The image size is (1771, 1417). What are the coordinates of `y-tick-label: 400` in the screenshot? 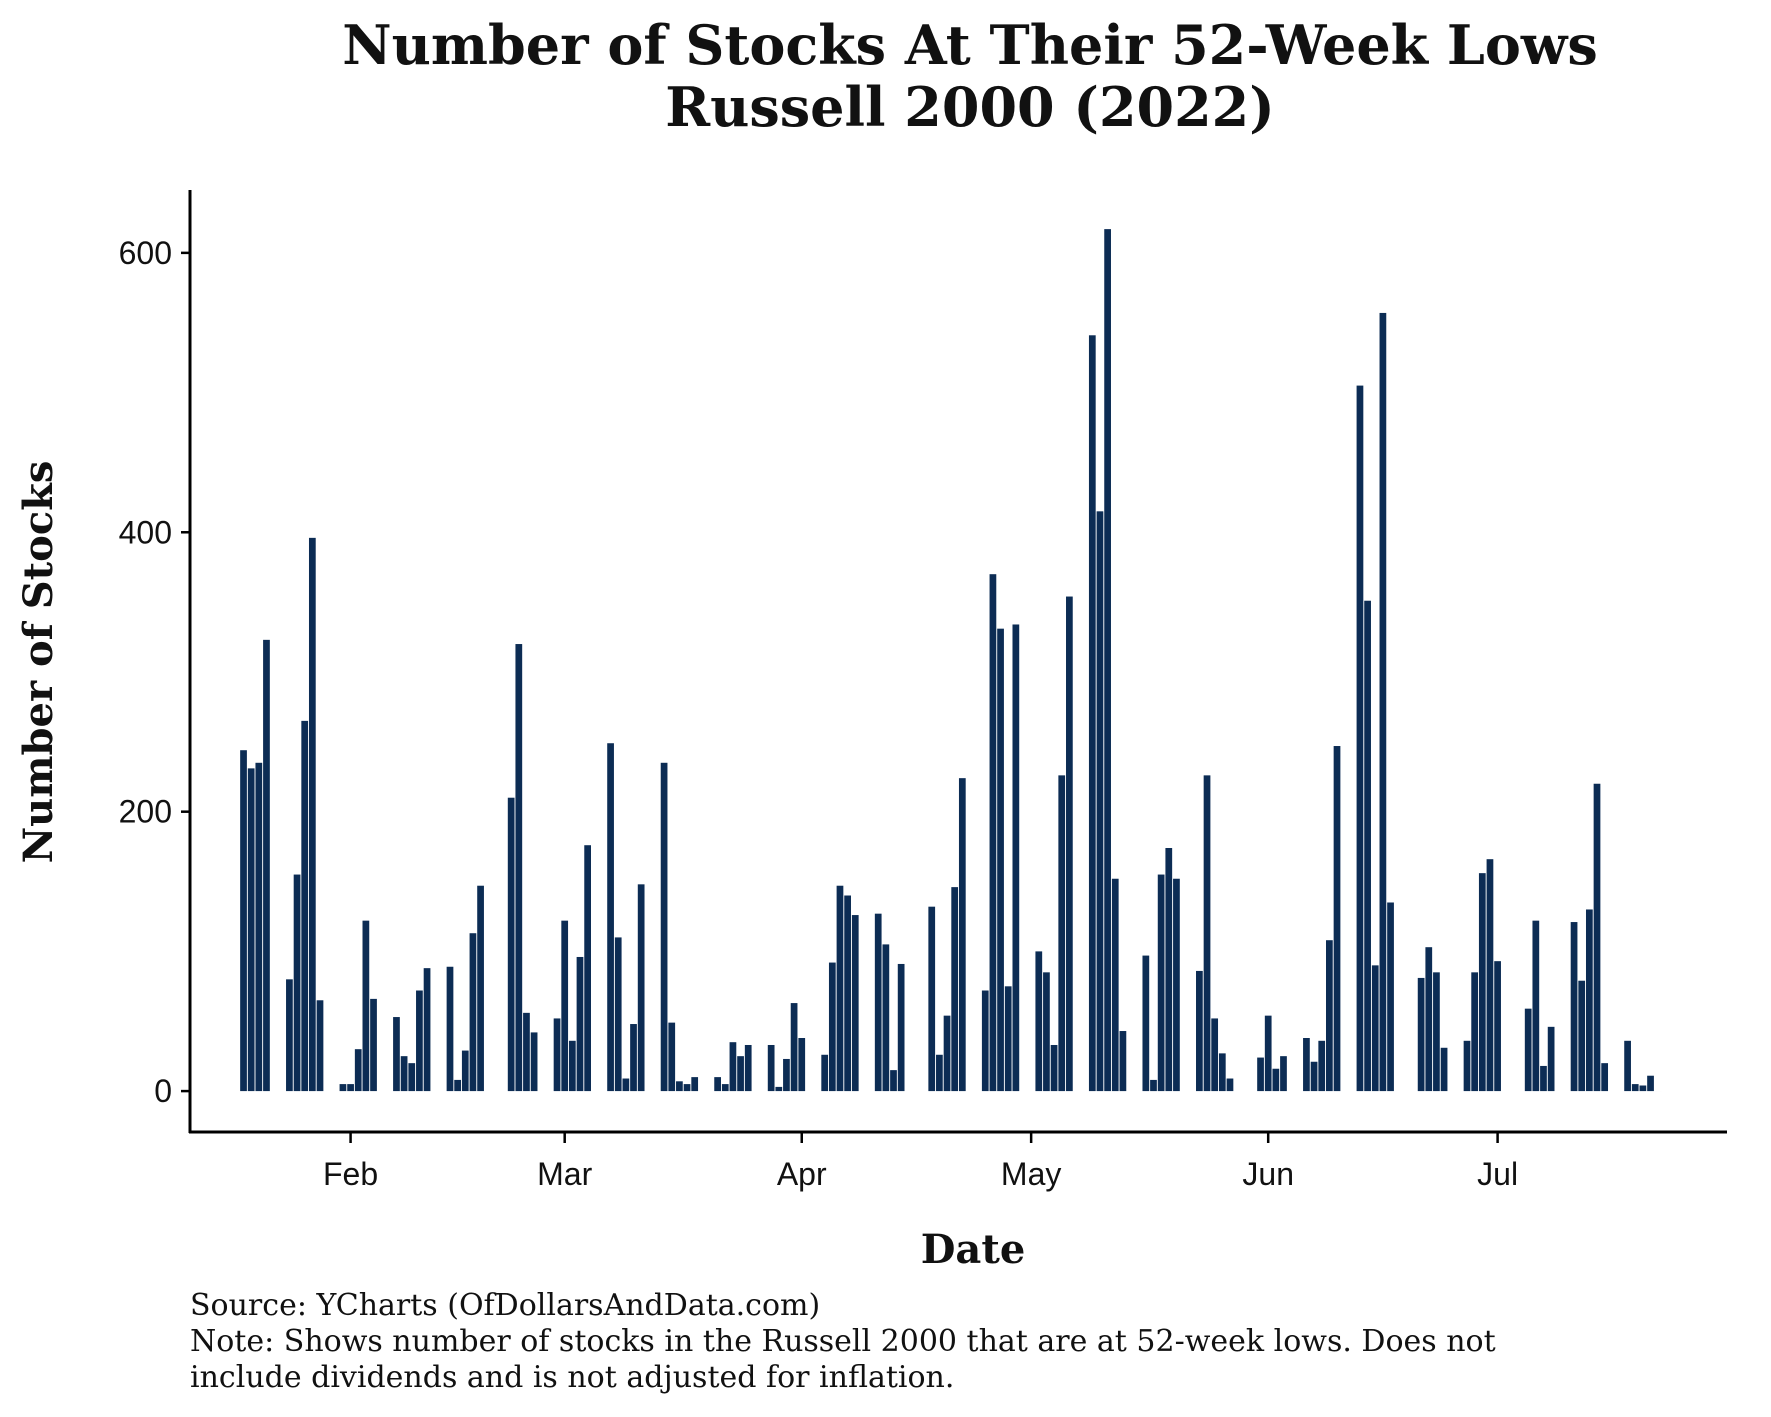 It's located at (145, 532).